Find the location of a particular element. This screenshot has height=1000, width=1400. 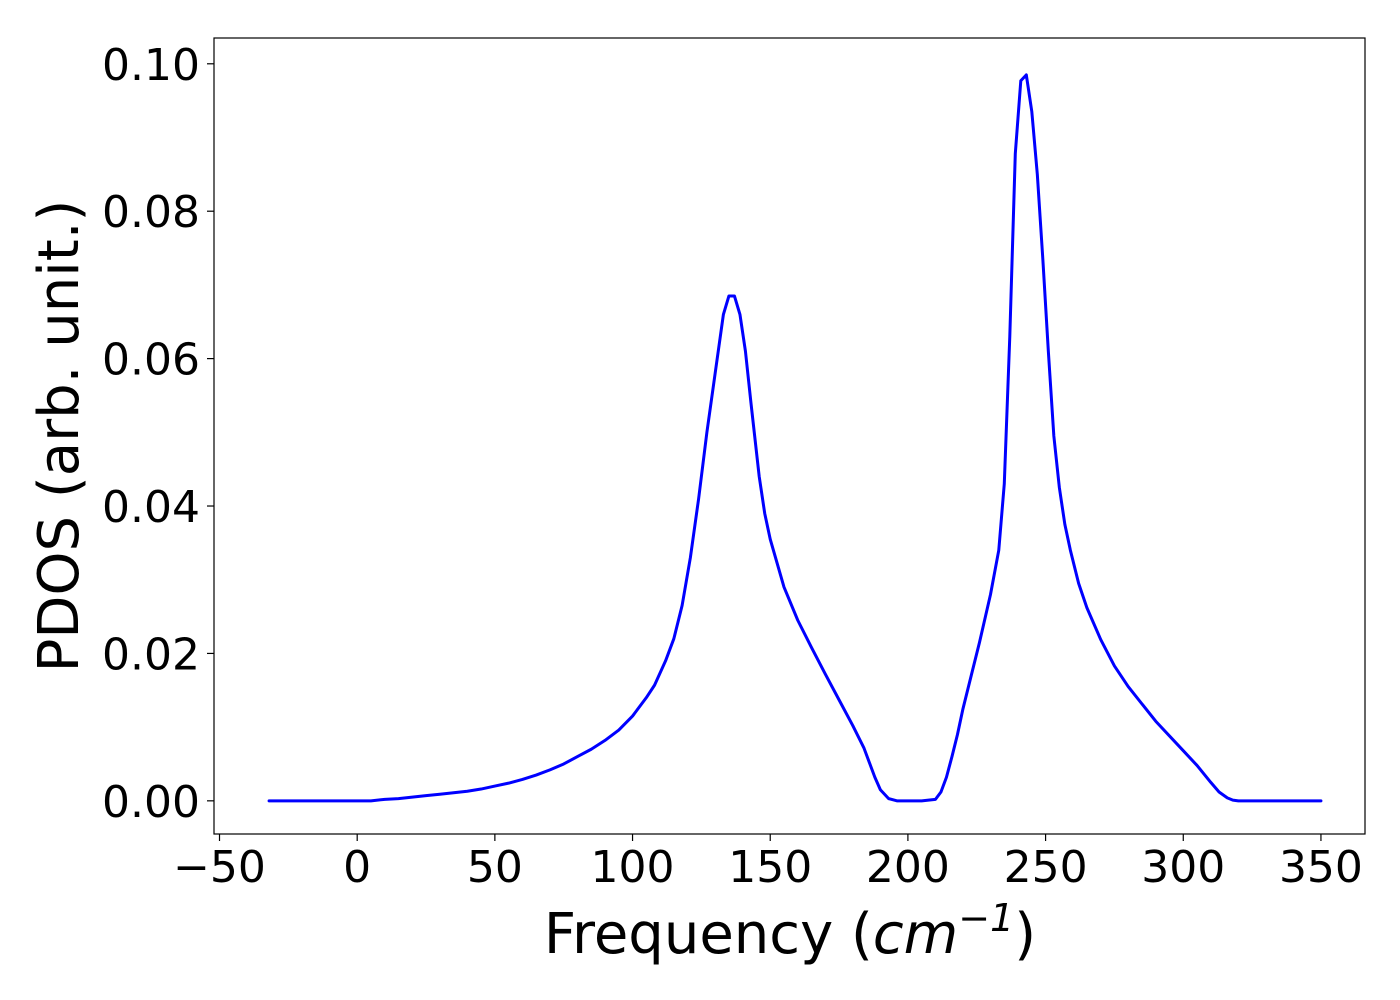

x-tick-label: 200 is located at coordinates (908, 867).